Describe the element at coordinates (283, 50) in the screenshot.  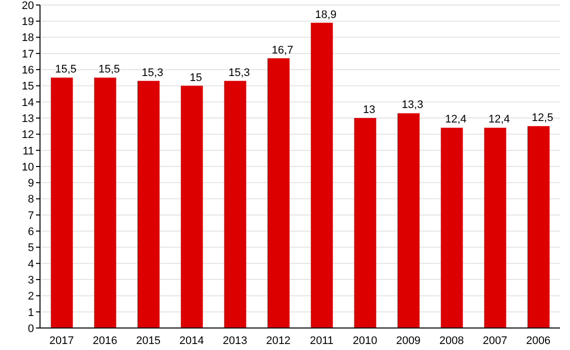
I see `data-label: 16,7` at that location.